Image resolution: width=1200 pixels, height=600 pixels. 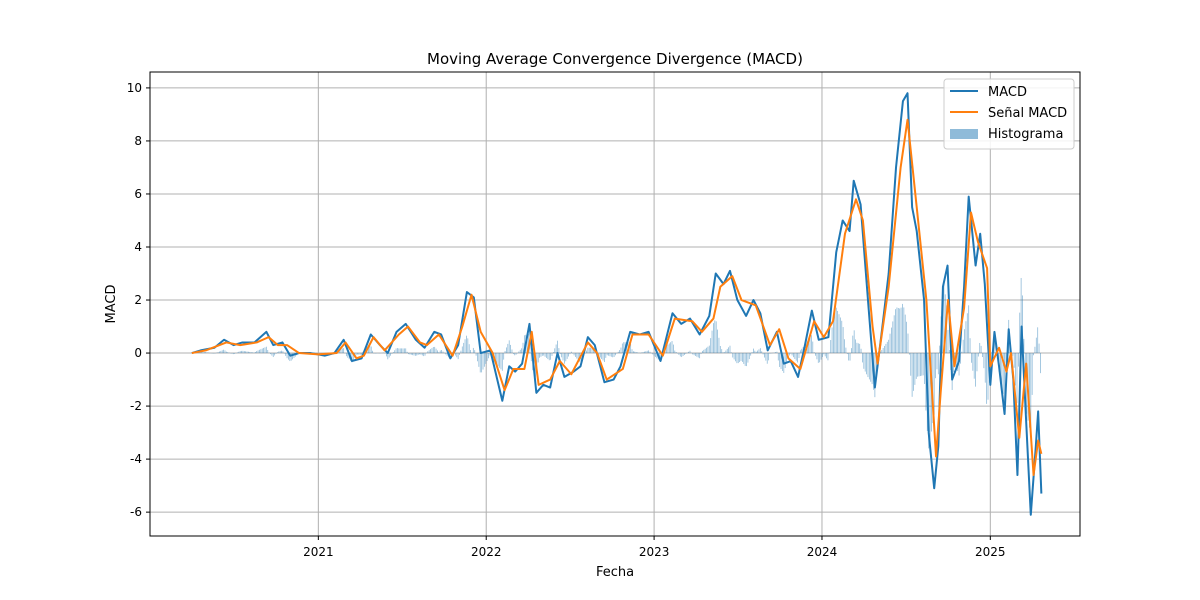 What do you see at coordinates (1025, 134) in the screenshot?
I see `legend-histogram-label: Histograma` at bounding box center [1025, 134].